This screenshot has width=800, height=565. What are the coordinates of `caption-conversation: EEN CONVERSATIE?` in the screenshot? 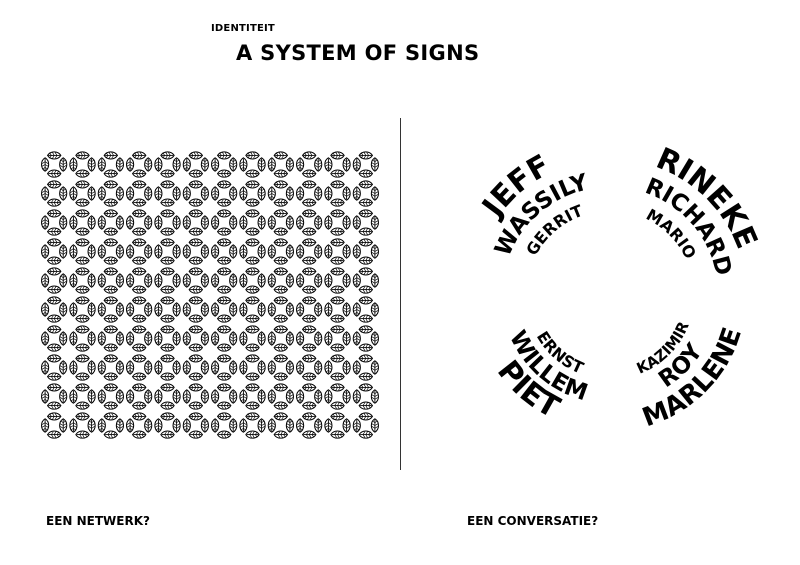 It's located at (533, 521).